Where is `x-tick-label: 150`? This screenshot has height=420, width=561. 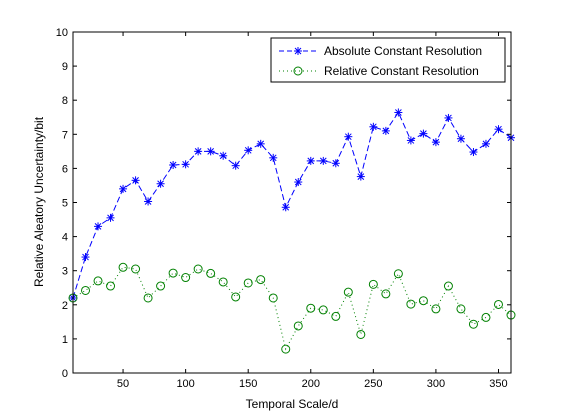 x-tick-label: 150 is located at coordinates (248, 384).